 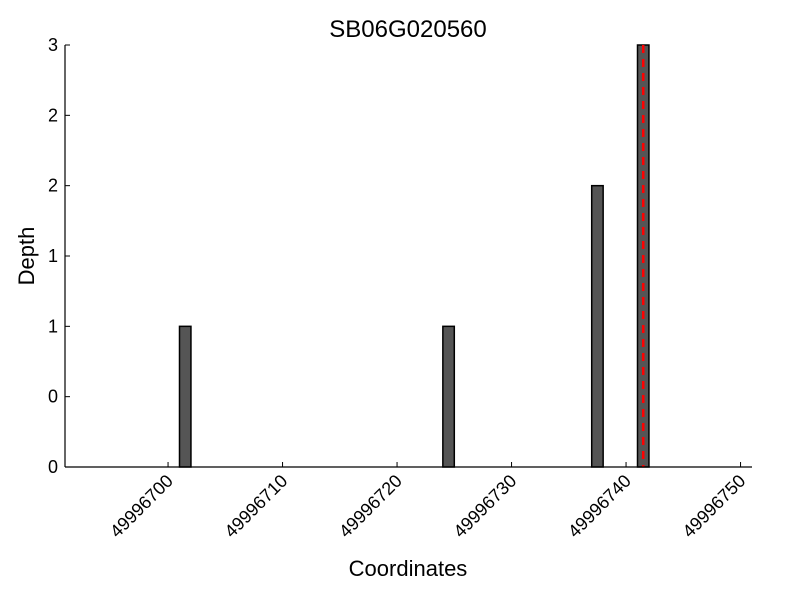 What do you see at coordinates (370, 506) in the screenshot?
I see `x-tick-label: 49996720` at bounding box center [370, 506].